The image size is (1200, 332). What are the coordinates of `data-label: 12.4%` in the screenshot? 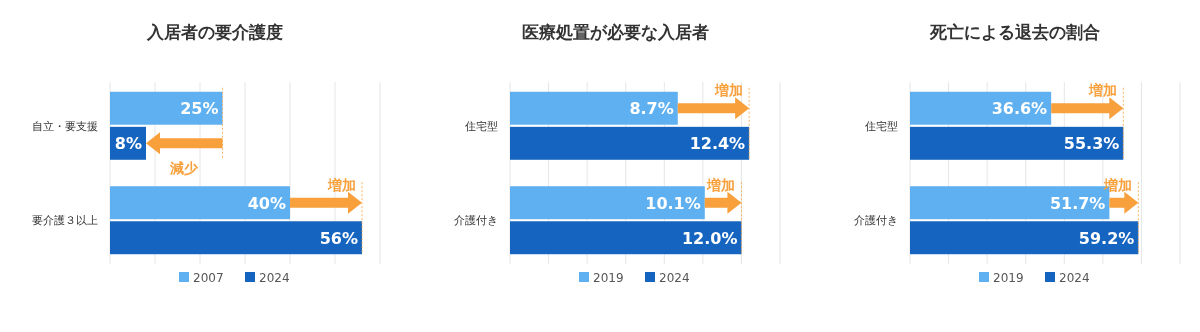 It's located at (717, 144).